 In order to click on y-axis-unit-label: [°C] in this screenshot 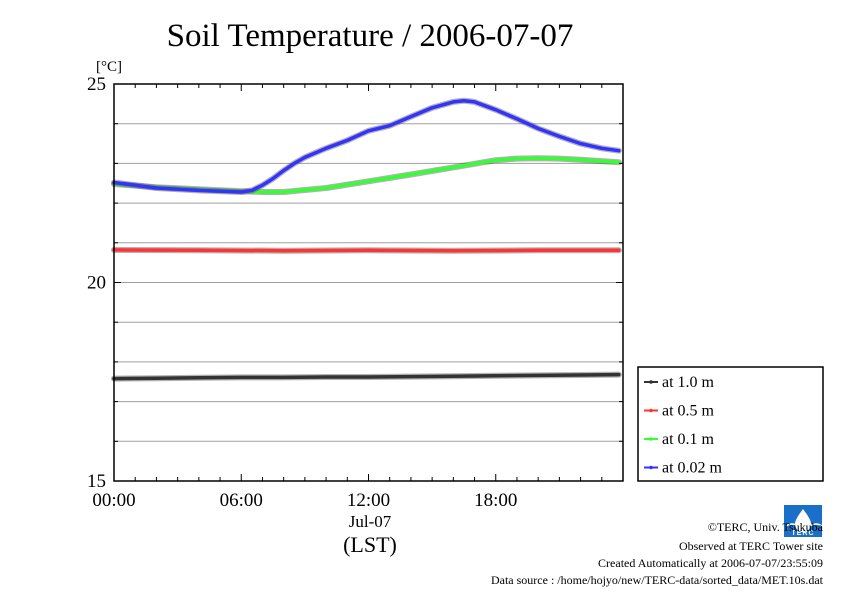, I will do `click(109, 67)`.